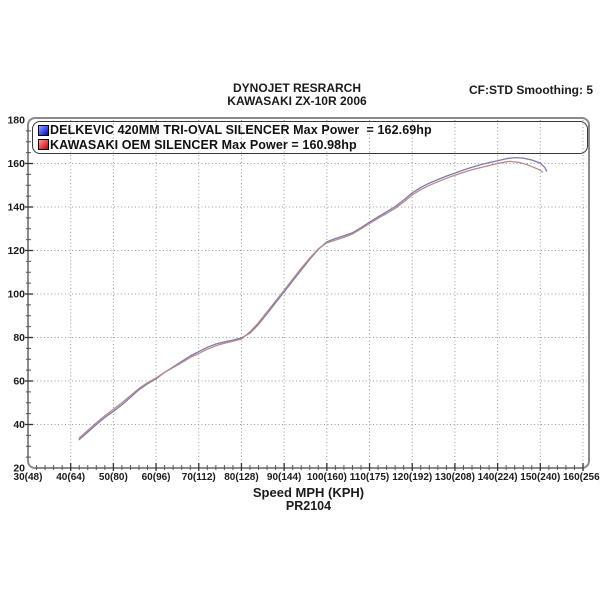 The image size is (600, 600). I want to click on x-tick-label: 100(160), so click(327, 477).